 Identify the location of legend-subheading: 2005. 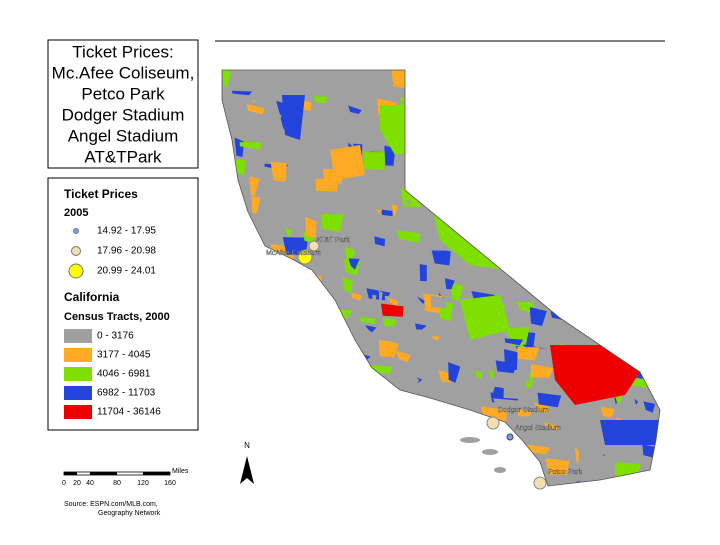
(76, 213).